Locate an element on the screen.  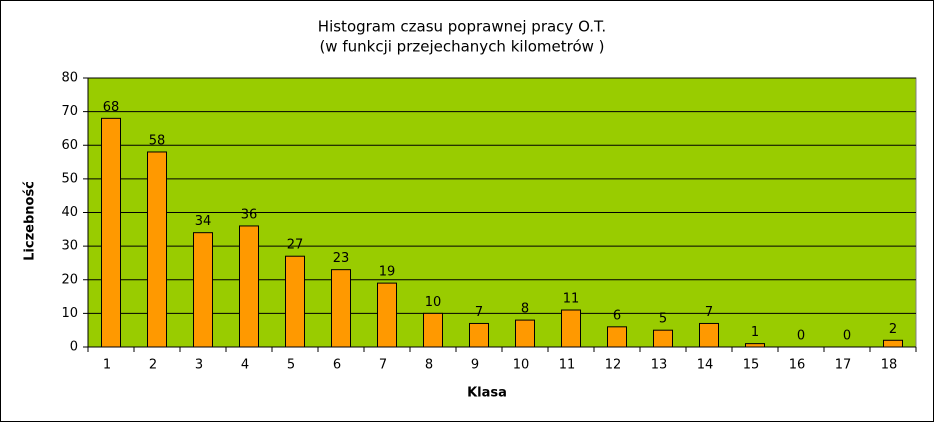
y-tick-label: 40 is located at coordinates (69, 212).